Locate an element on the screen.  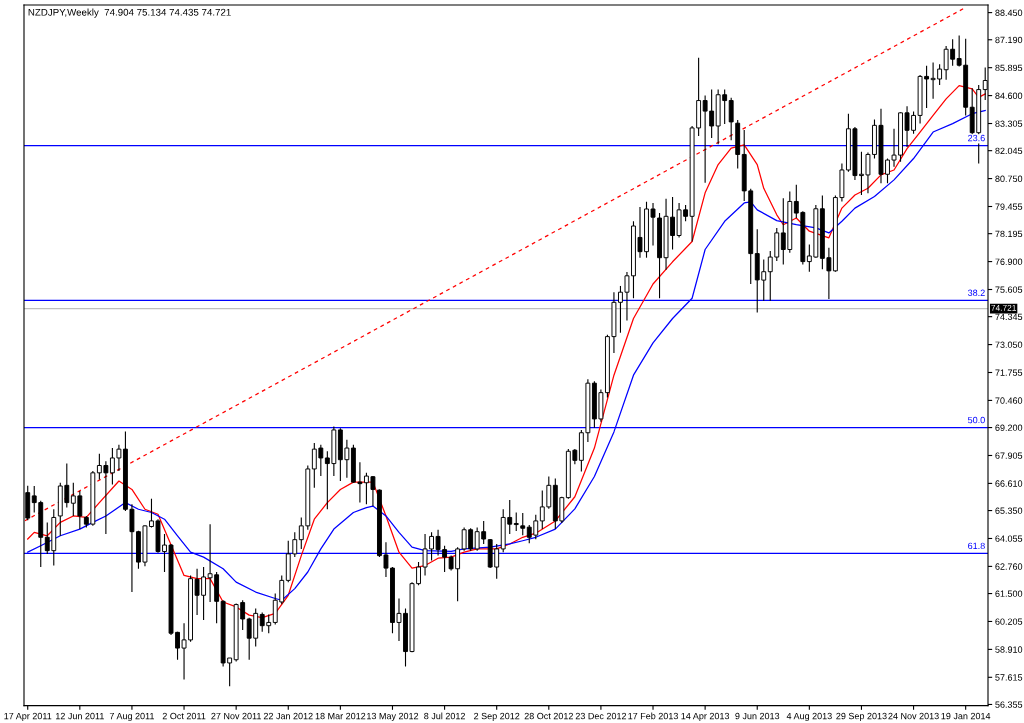
x-tick-label: 24 Nov 2013 is located at coordinates (913, 716).